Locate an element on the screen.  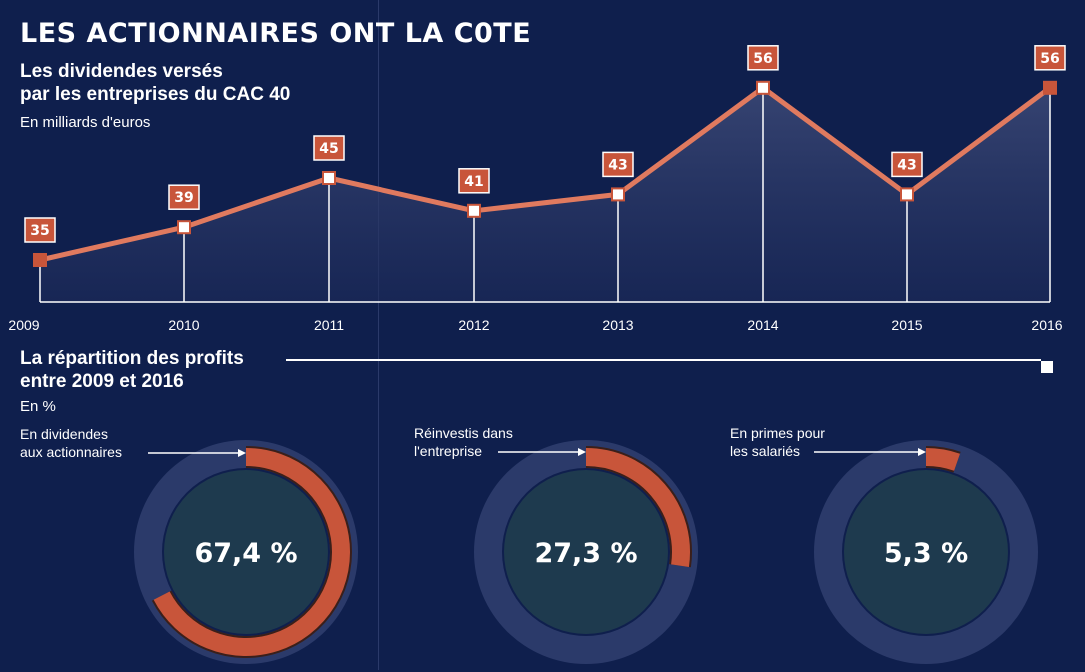
data-label: 45 is located at coordinates (328, 149).